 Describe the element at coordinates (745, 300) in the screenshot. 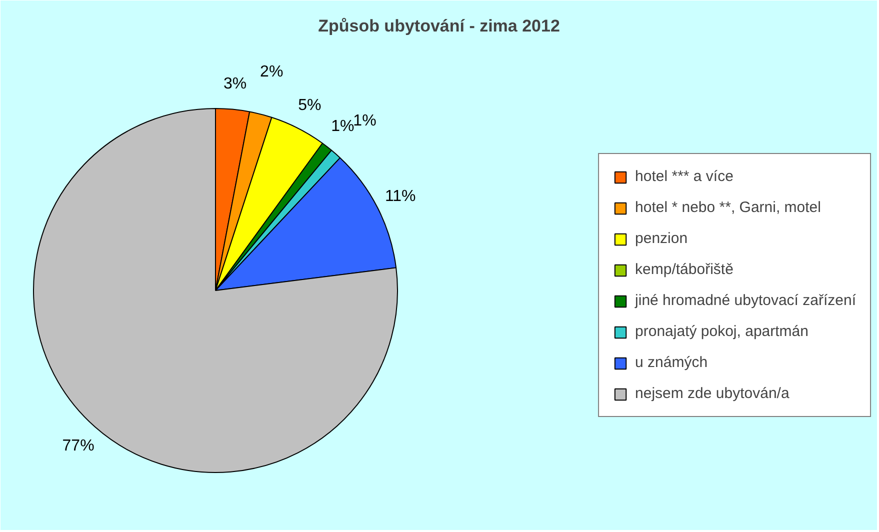

I see `legend-label: jiné hromadné ubytovací zařízení` at that location.